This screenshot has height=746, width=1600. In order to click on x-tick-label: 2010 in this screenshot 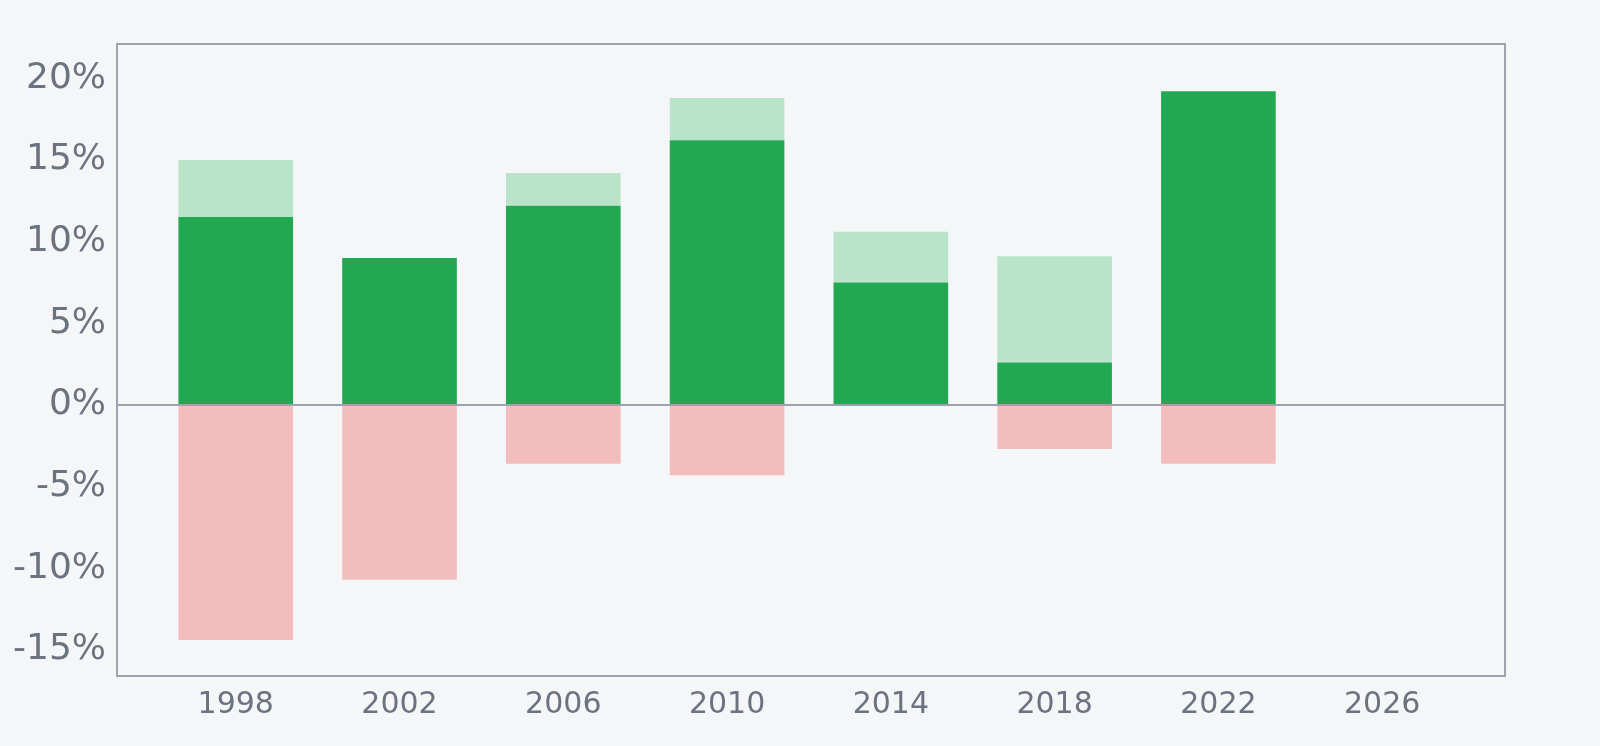, I will do `click(727, 702)`.